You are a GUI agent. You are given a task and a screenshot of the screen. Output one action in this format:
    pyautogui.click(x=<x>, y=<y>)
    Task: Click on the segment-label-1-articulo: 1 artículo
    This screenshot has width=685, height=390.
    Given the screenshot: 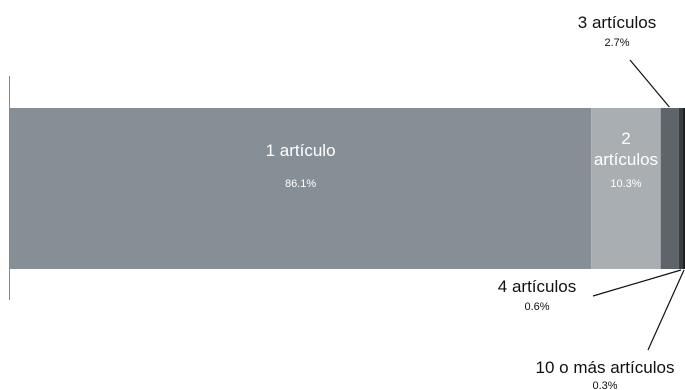 What is the action you would take?
    pyautogui.click(x=301, y=150)
    